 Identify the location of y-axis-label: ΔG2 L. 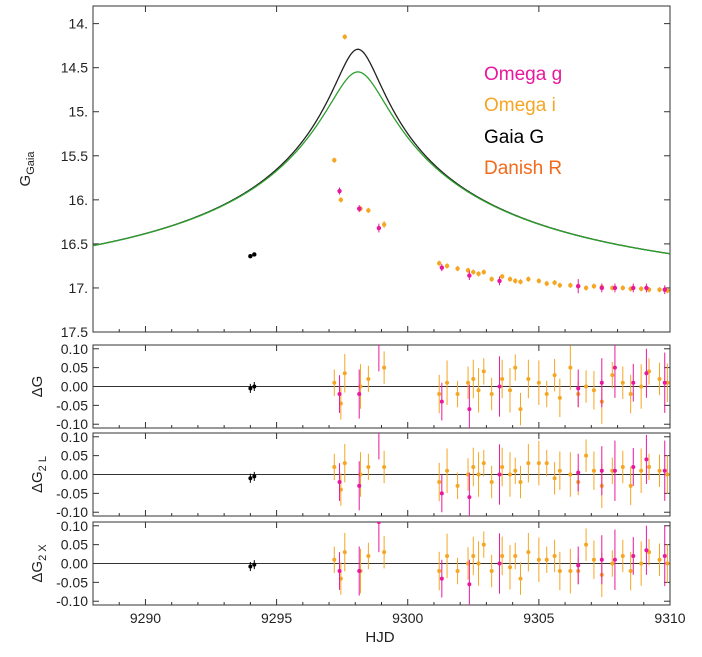
(39, 474).